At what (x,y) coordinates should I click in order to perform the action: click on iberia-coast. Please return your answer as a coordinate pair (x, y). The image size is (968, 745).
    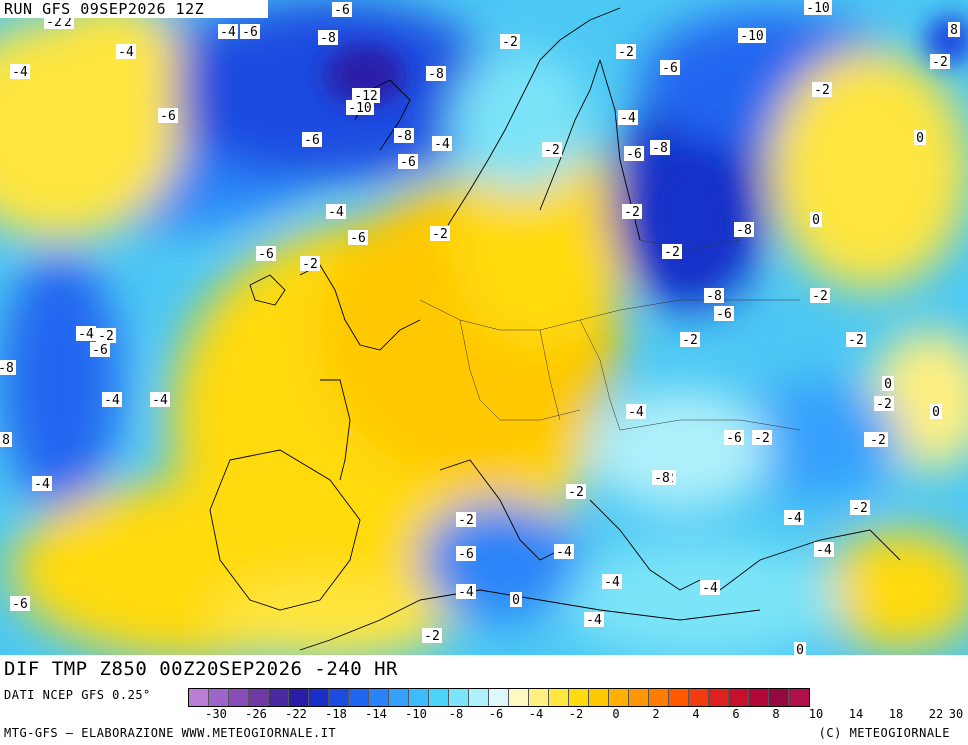
    Looking at the image, I should click on (285, 530).